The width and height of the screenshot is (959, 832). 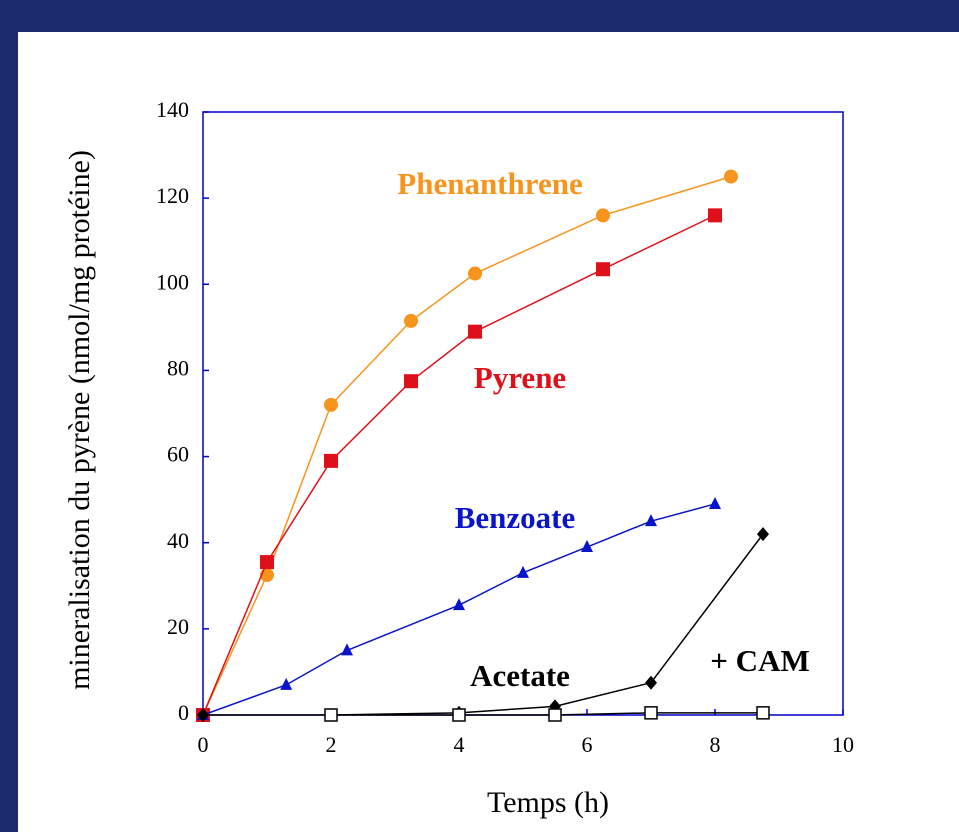 What do you see at coordinates (178, 367) in the screenshot?
I see `y-tick-label: 80` at bounding box center [178, 367].